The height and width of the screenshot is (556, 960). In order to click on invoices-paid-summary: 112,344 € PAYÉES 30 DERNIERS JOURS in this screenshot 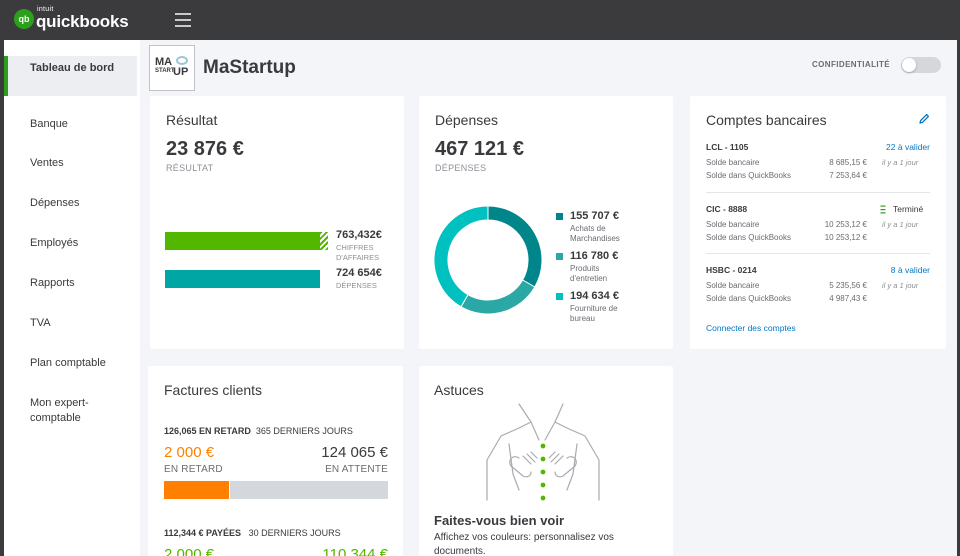, I will do `click(252, 533)`.